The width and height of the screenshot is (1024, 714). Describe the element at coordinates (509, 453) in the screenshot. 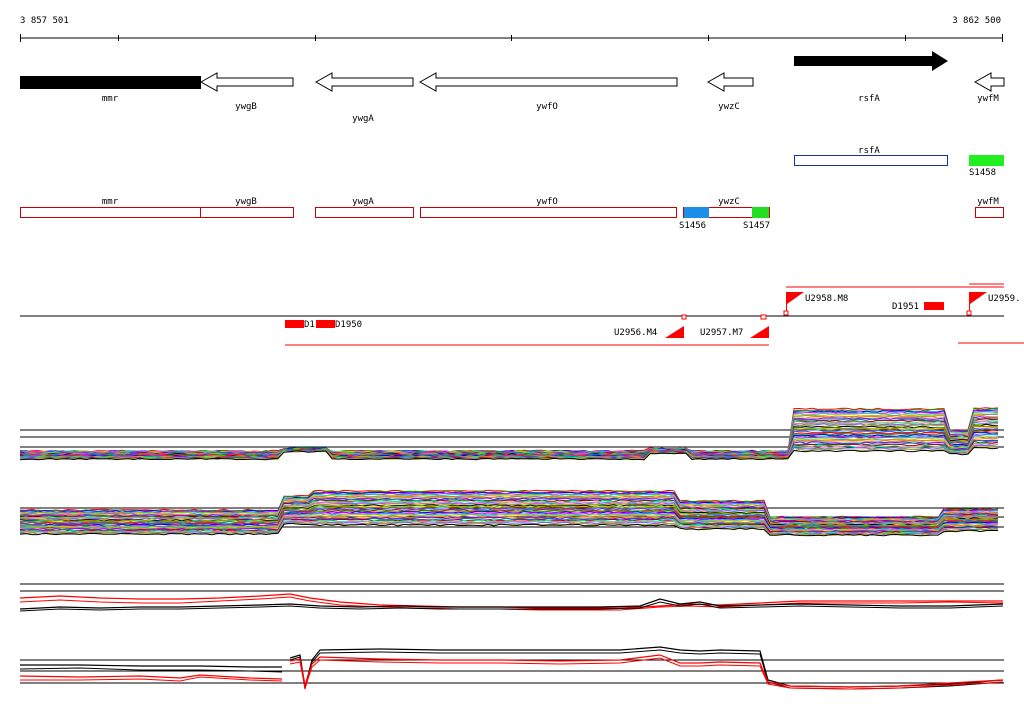

I see `track1-profile-line` at that location.